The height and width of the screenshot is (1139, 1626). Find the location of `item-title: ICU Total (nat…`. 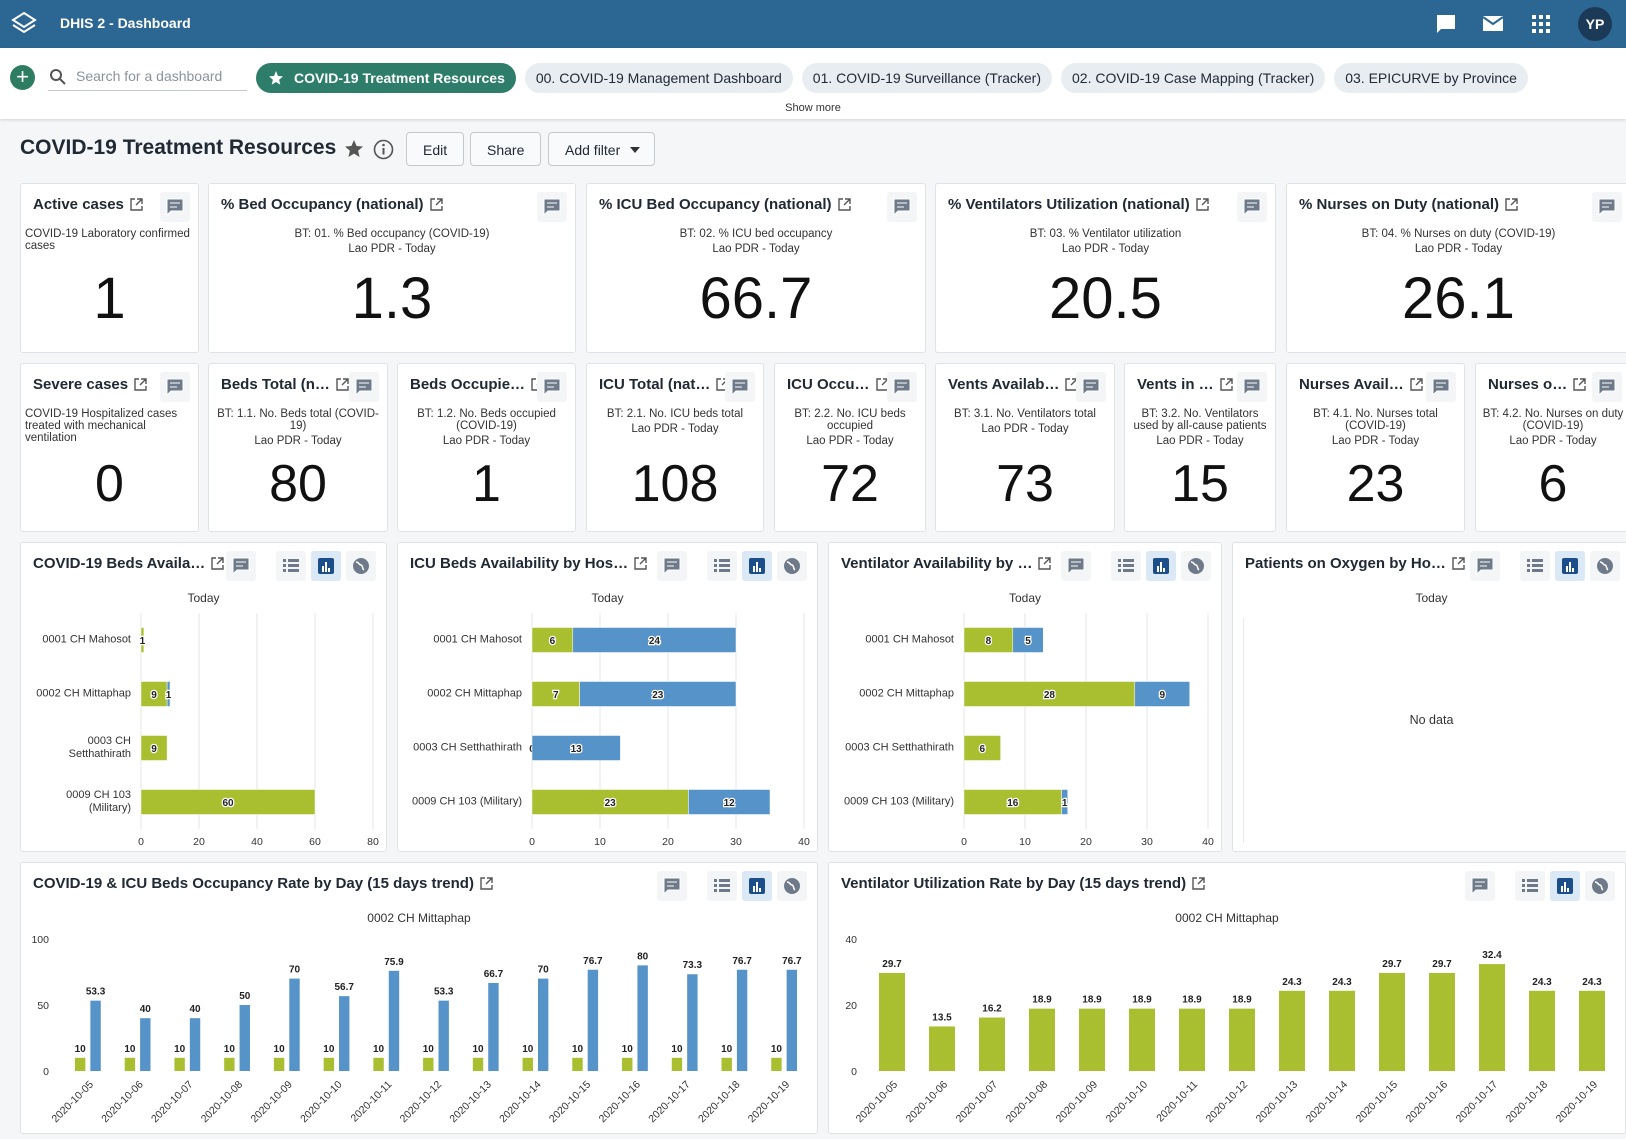

item-title: ICU Total (nat… is located at coordinates (664, 384).